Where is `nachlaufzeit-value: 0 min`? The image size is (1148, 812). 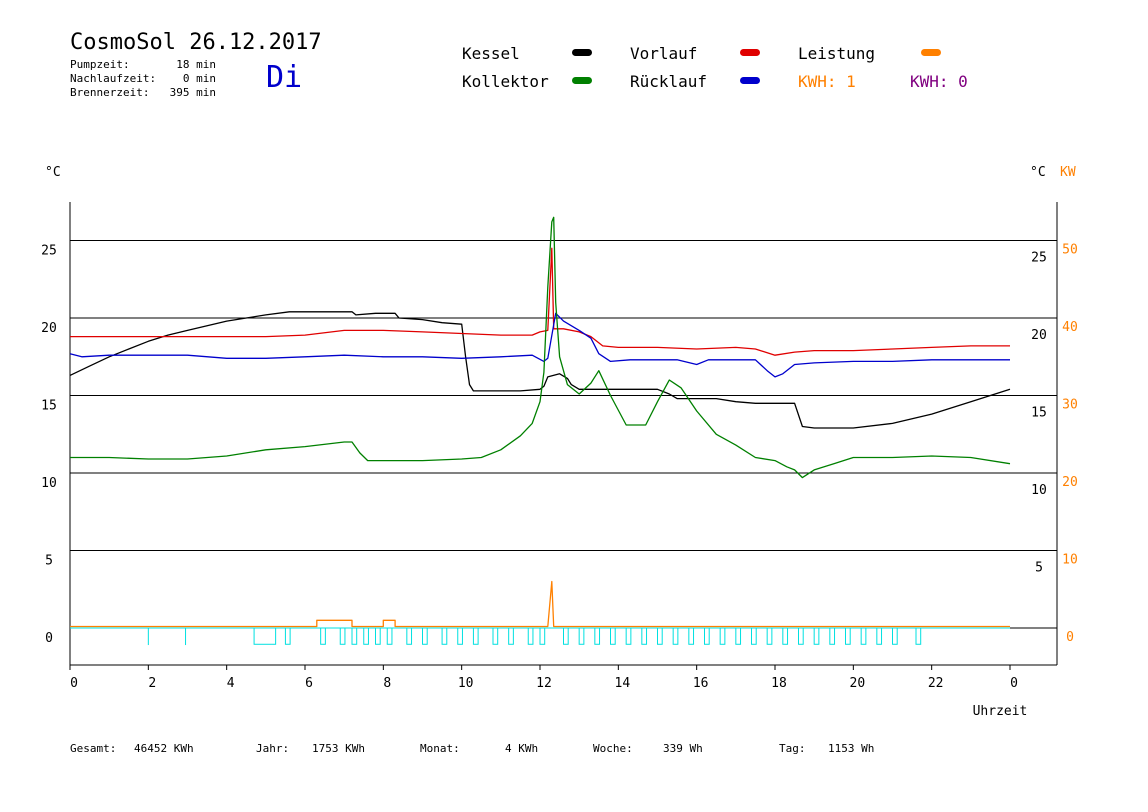 nachlaufzeit-value: 0 min is located at coordinates (199, 78).